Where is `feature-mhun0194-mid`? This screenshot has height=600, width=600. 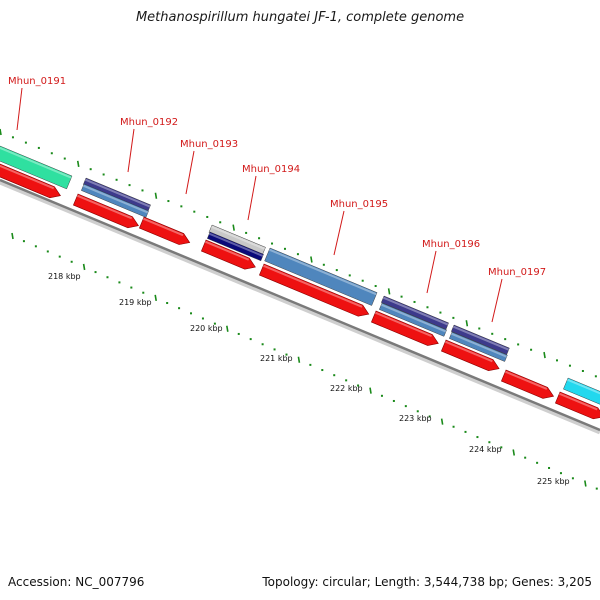
feature-mhun0194-mid is located at coordinates (235, 246).